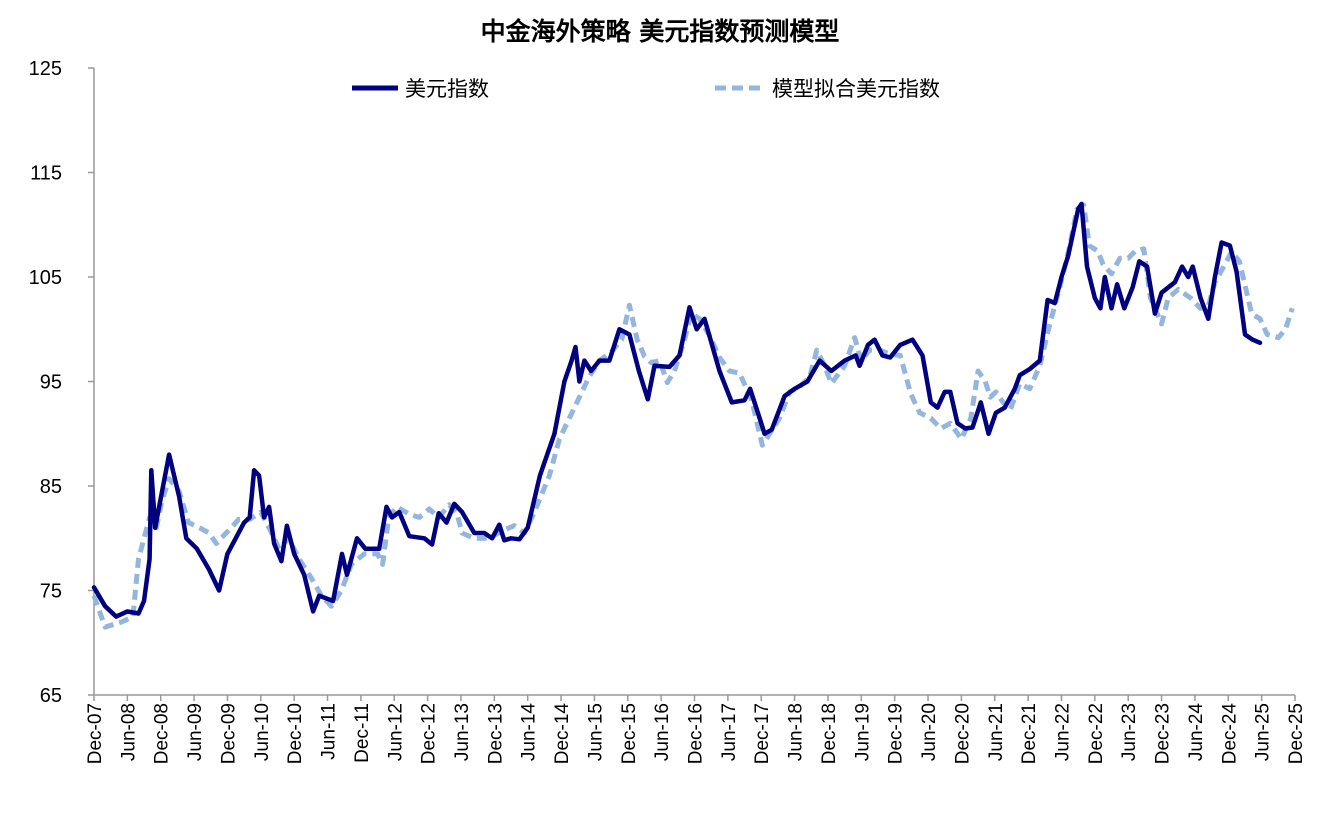 The image size is (1317, 819). Describe the element at coordinates (447, 89) in the screenshot. I see `legend-label-dxy: 美元指数` at that location.